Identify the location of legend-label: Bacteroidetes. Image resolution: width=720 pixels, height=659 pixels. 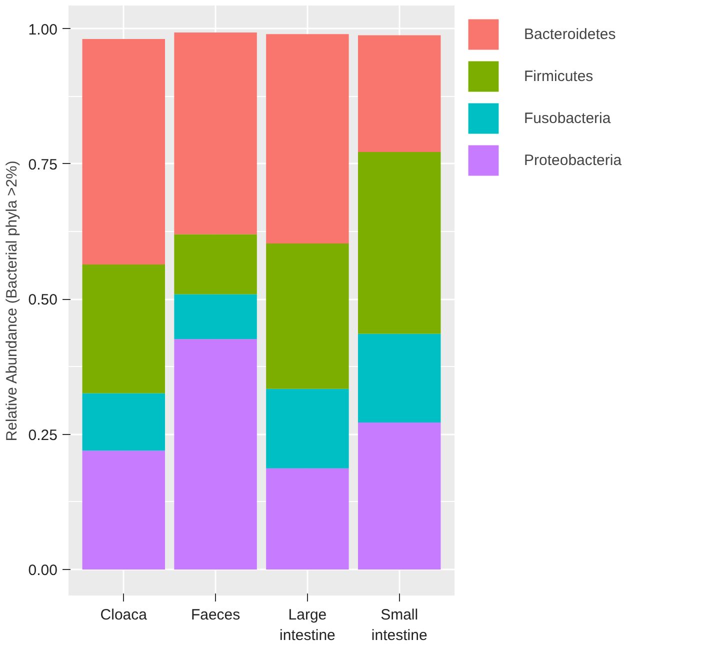
(570, 34).